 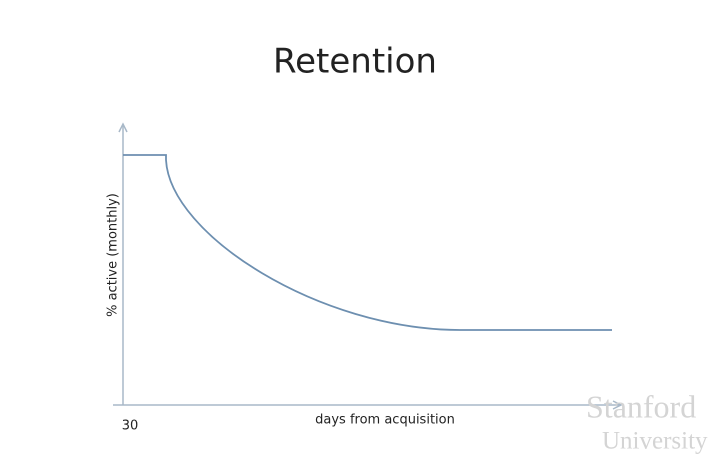 I want to click on x-axis-label: days from acquisition, so click(x=385, y=420).